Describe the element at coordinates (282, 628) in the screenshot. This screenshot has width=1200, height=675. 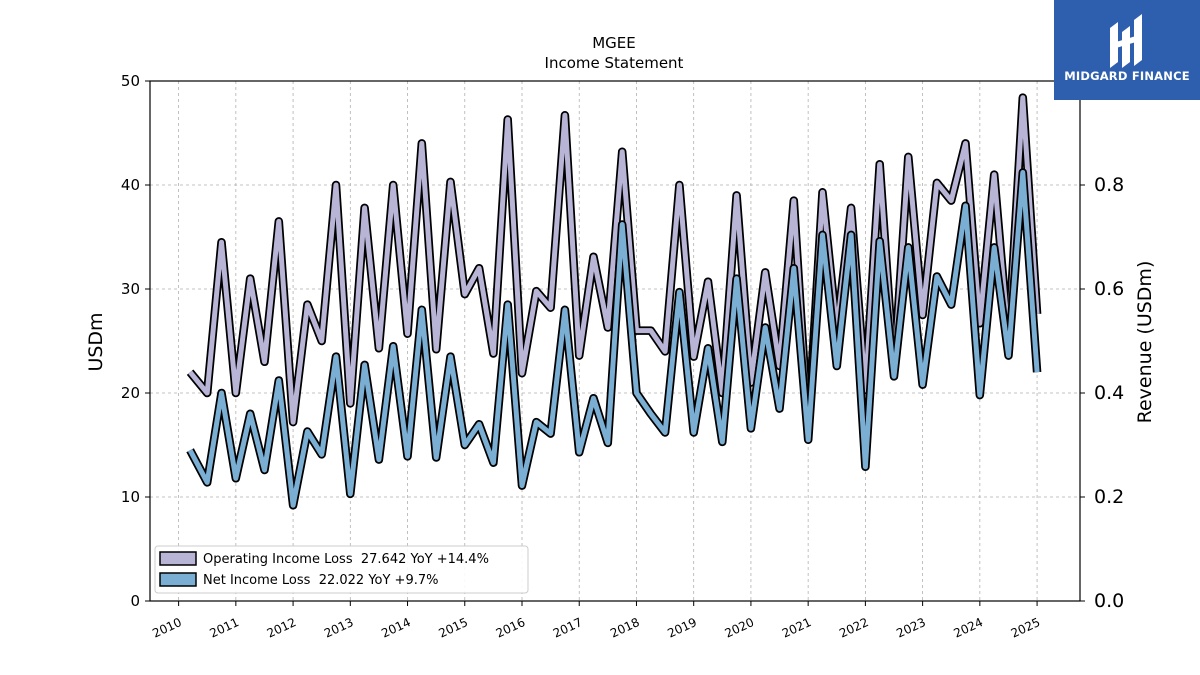
I see `x-tick-label: 2012` at that location.